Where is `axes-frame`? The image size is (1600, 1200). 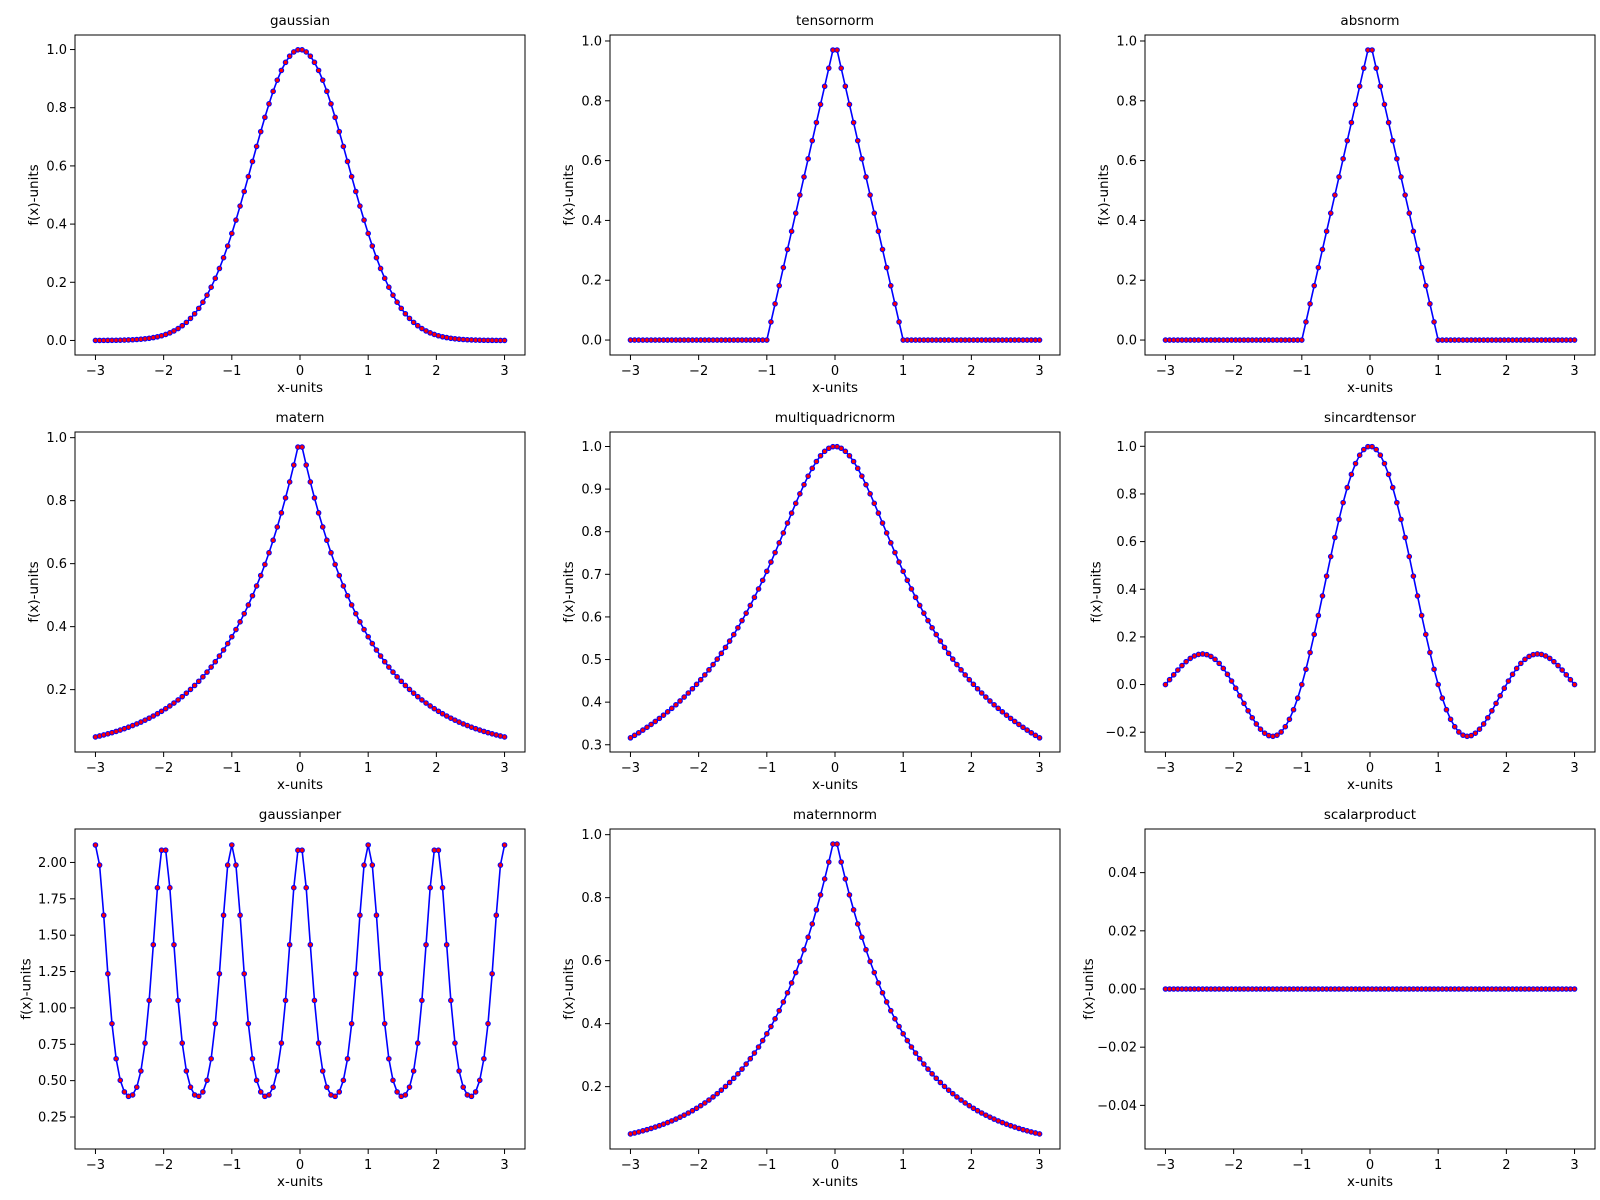
axes-frame is located at coordinates (835, 592).